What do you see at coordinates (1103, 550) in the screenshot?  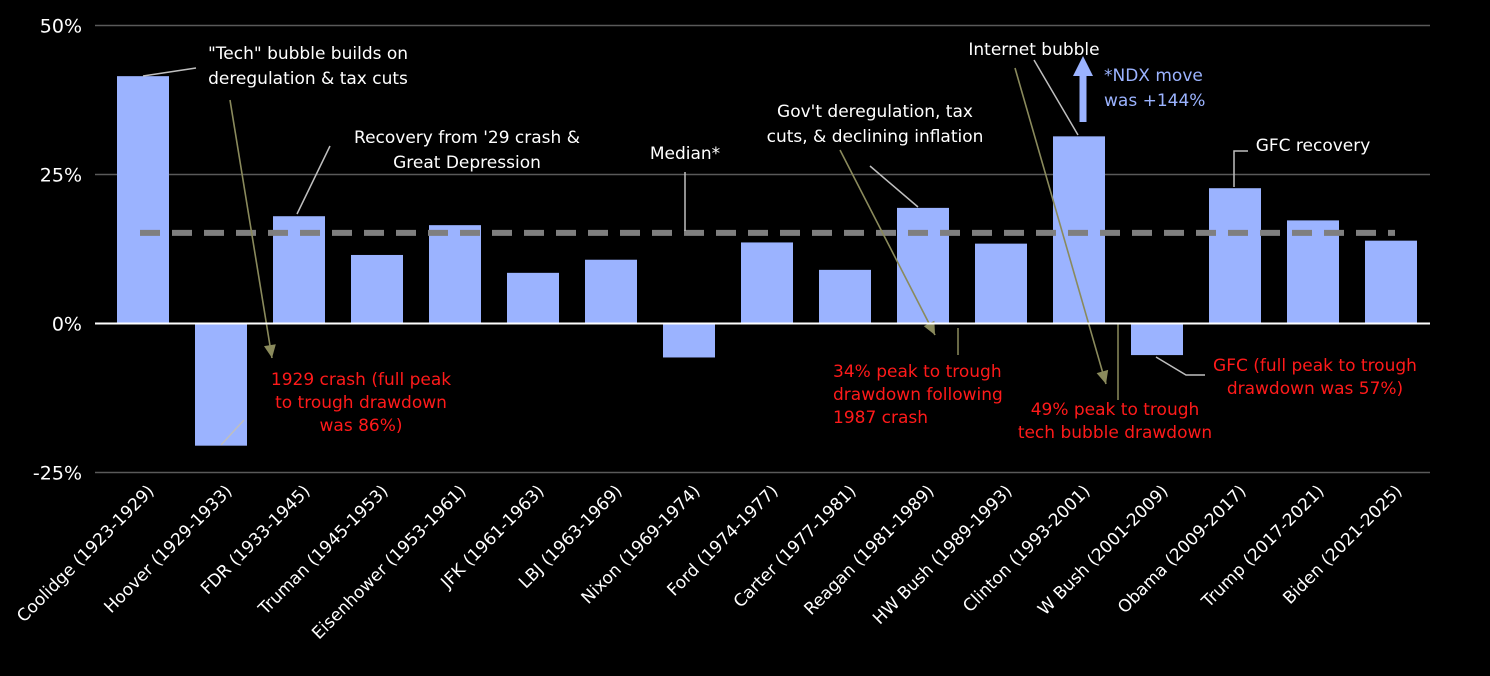 I see `x-tick-label: W Bush (2001-2009)` at bounding box center [1103, 550].